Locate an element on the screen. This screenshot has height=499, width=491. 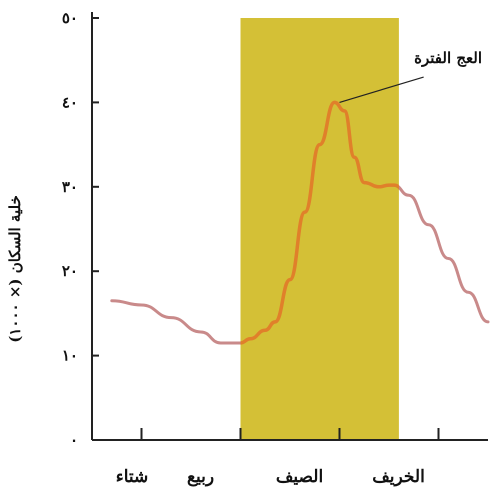
annotation: العج الفترة is located at coordinates (410, 76).